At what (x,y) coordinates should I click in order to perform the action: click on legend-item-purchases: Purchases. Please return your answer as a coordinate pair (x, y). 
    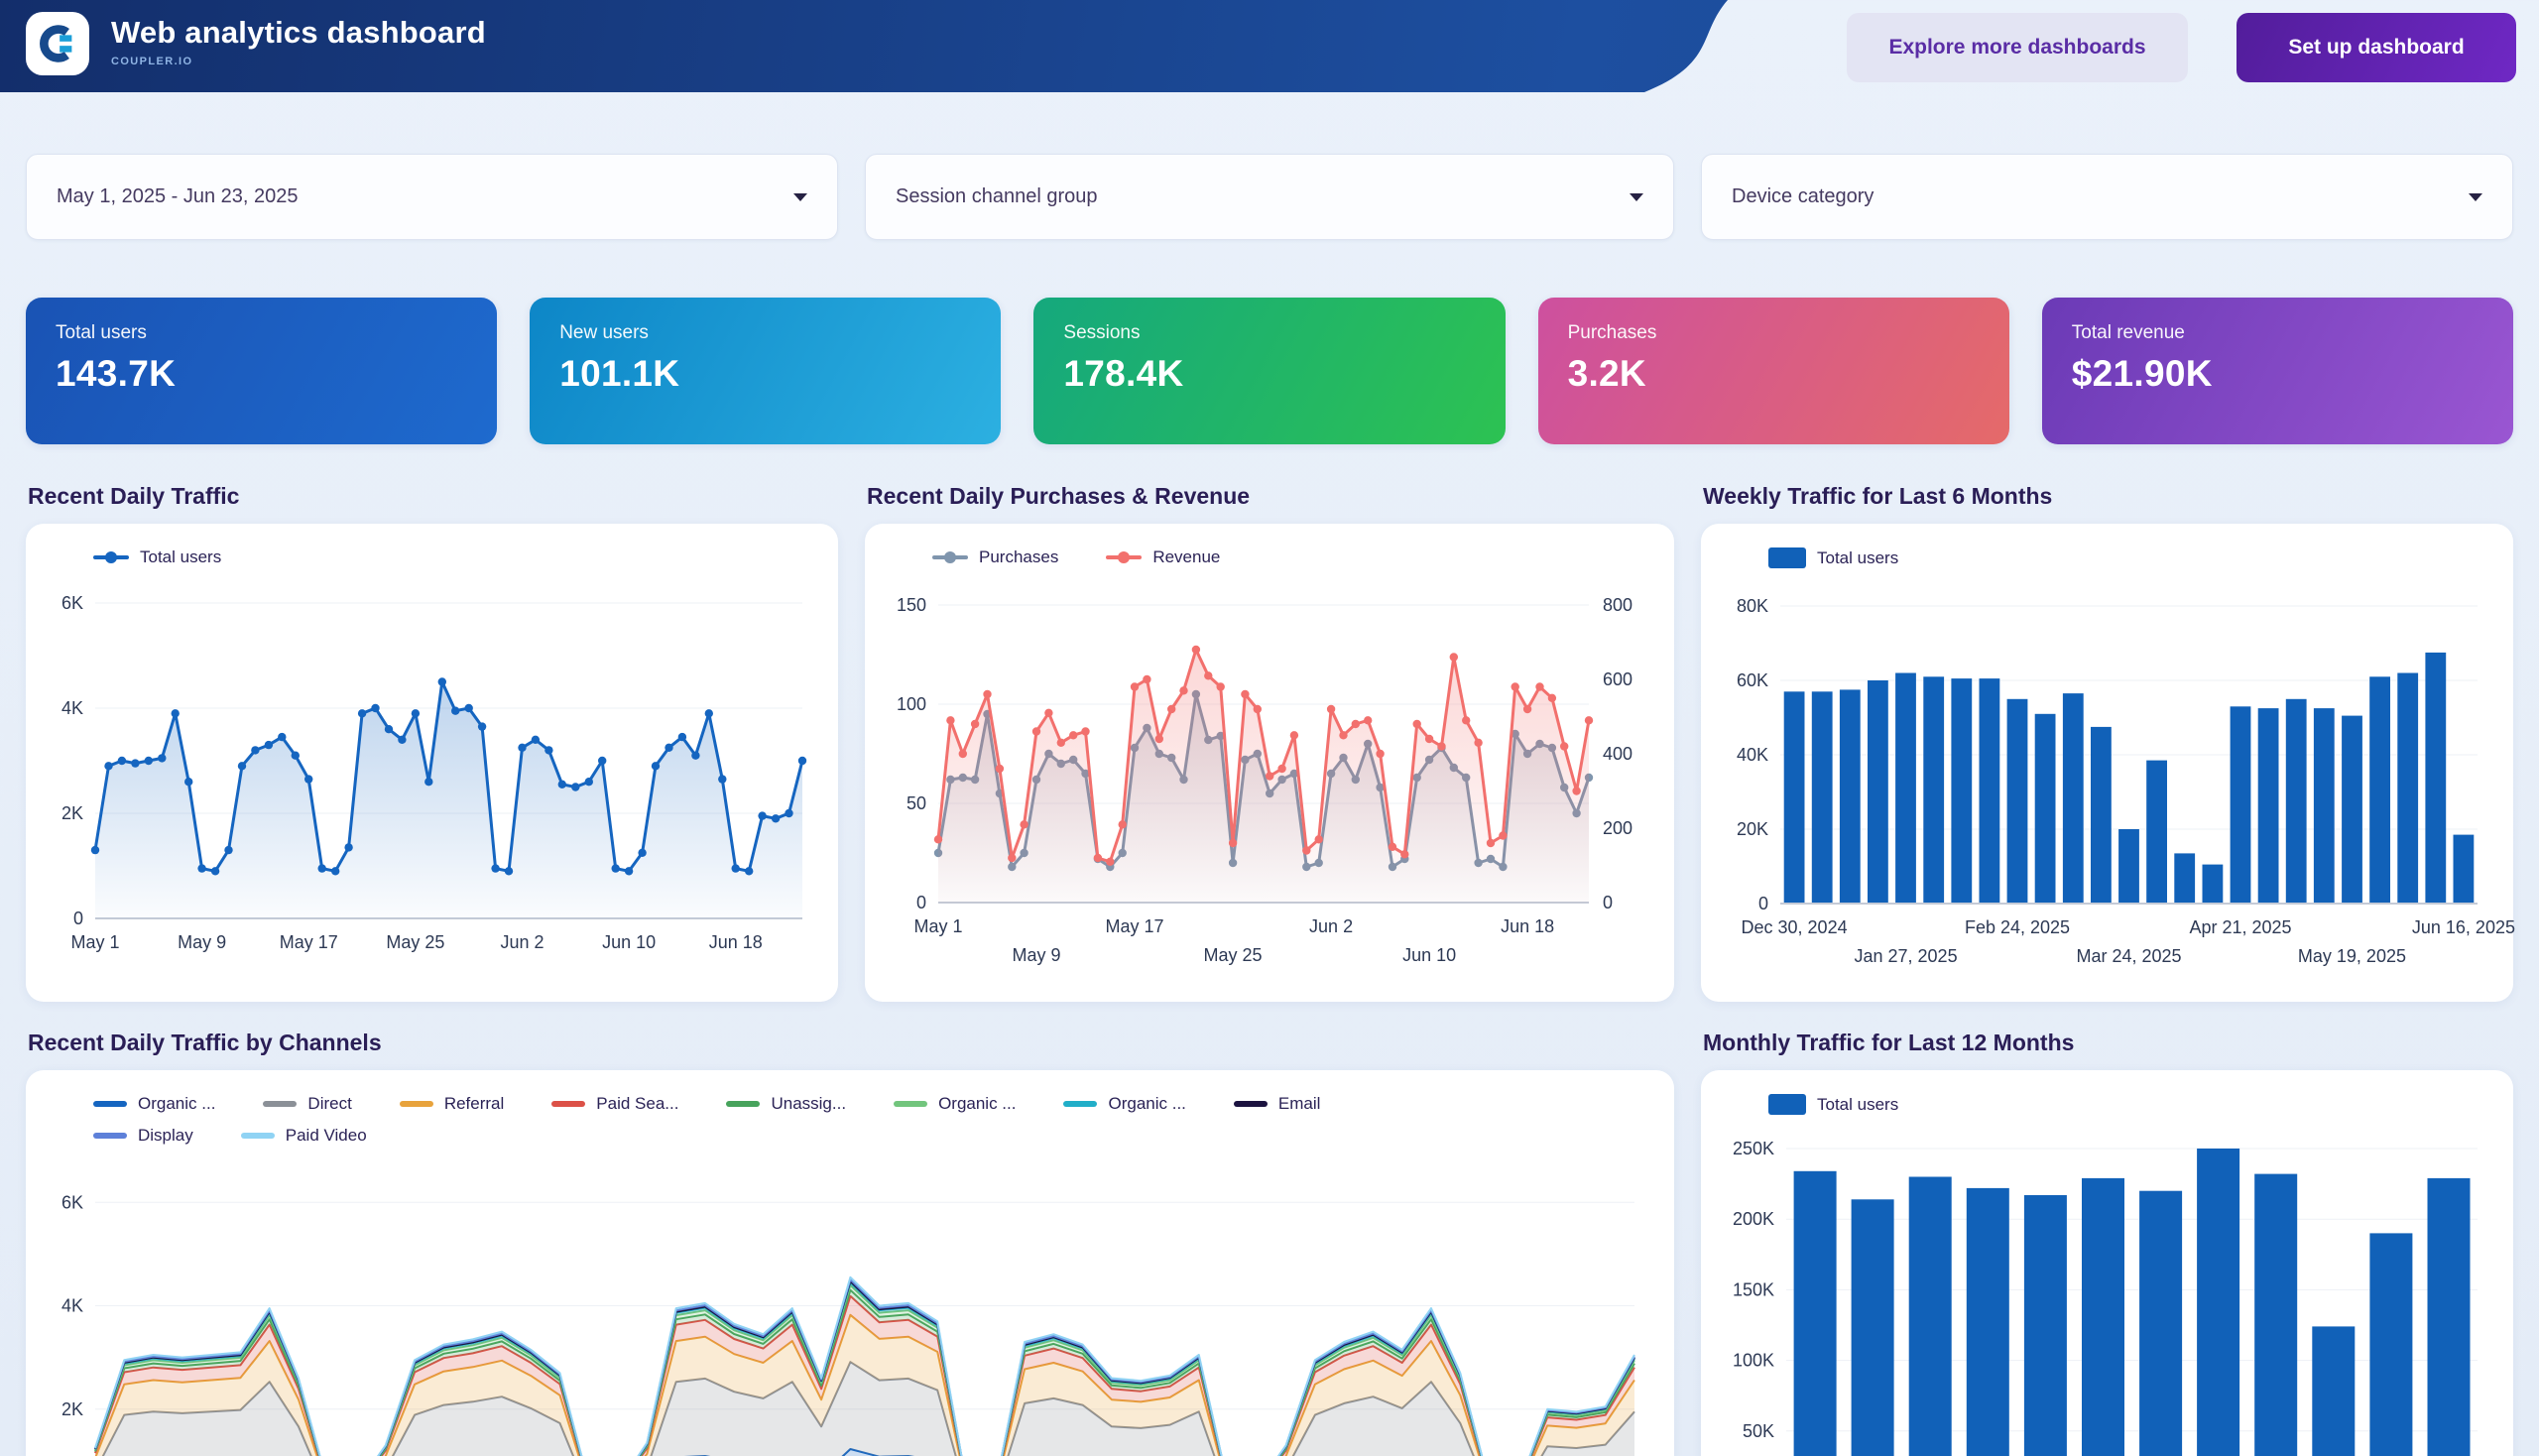
    Looking at the image, I should click on (995, 557).